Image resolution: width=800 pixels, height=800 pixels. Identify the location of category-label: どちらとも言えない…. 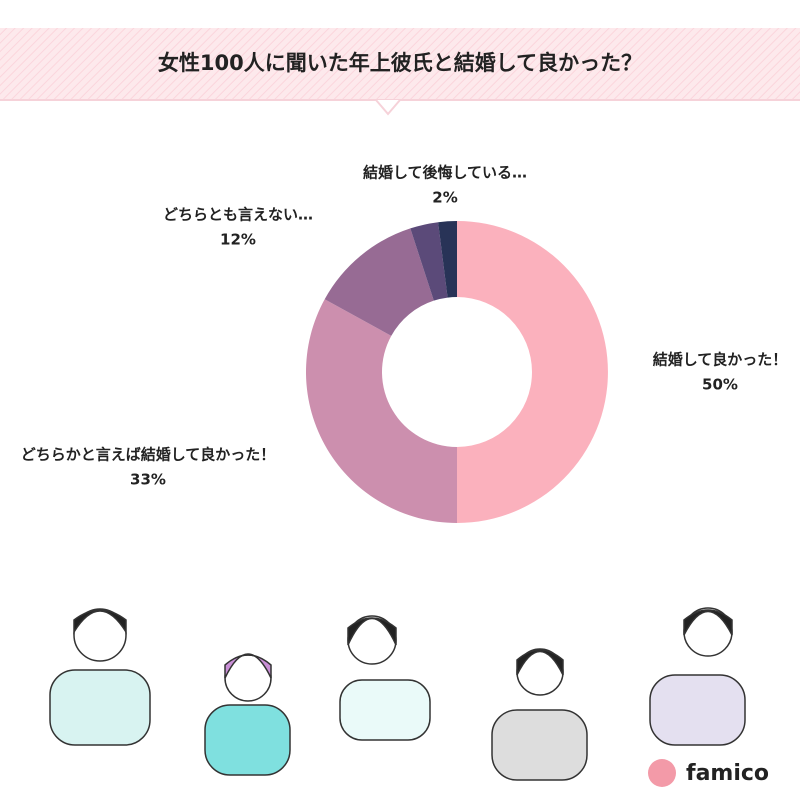
(238, 215).